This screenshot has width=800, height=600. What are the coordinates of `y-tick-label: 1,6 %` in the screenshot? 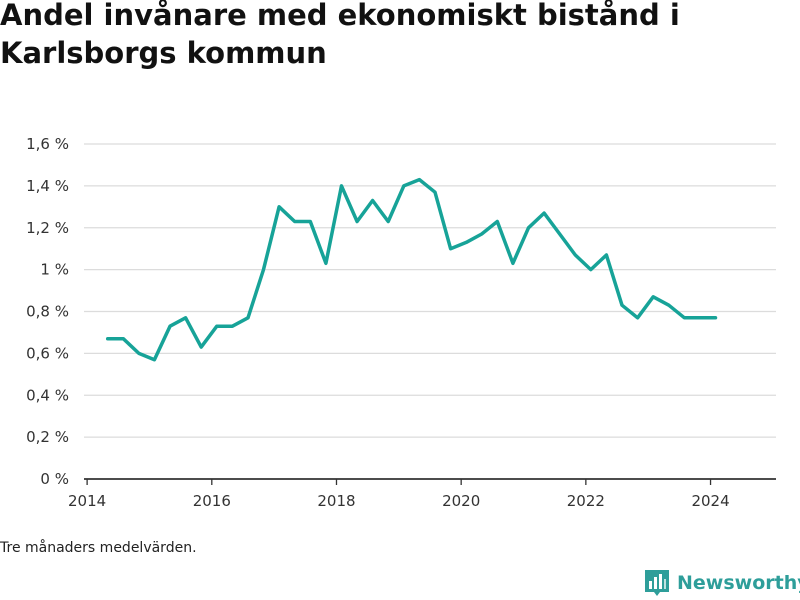 It's located at (47, 144).